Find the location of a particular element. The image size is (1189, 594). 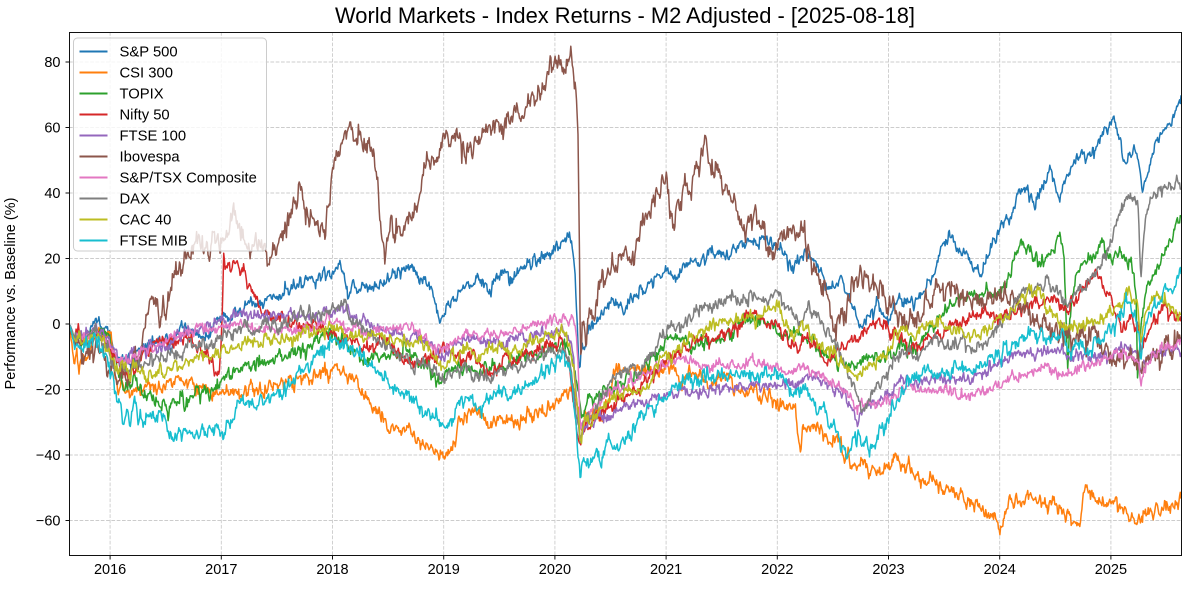

svg-text: FTSE MIB is located at coordinates (154, 242).